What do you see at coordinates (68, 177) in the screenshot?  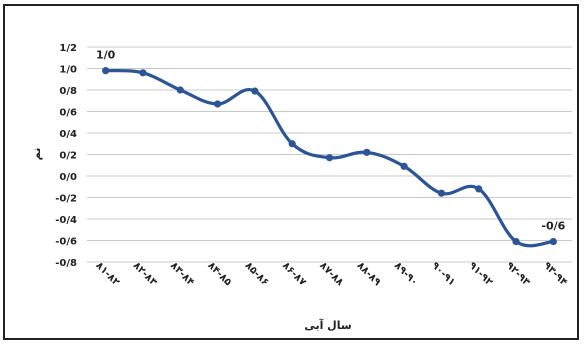 I see `y-tick-label: 0/0` at bounding box center [68, 177].